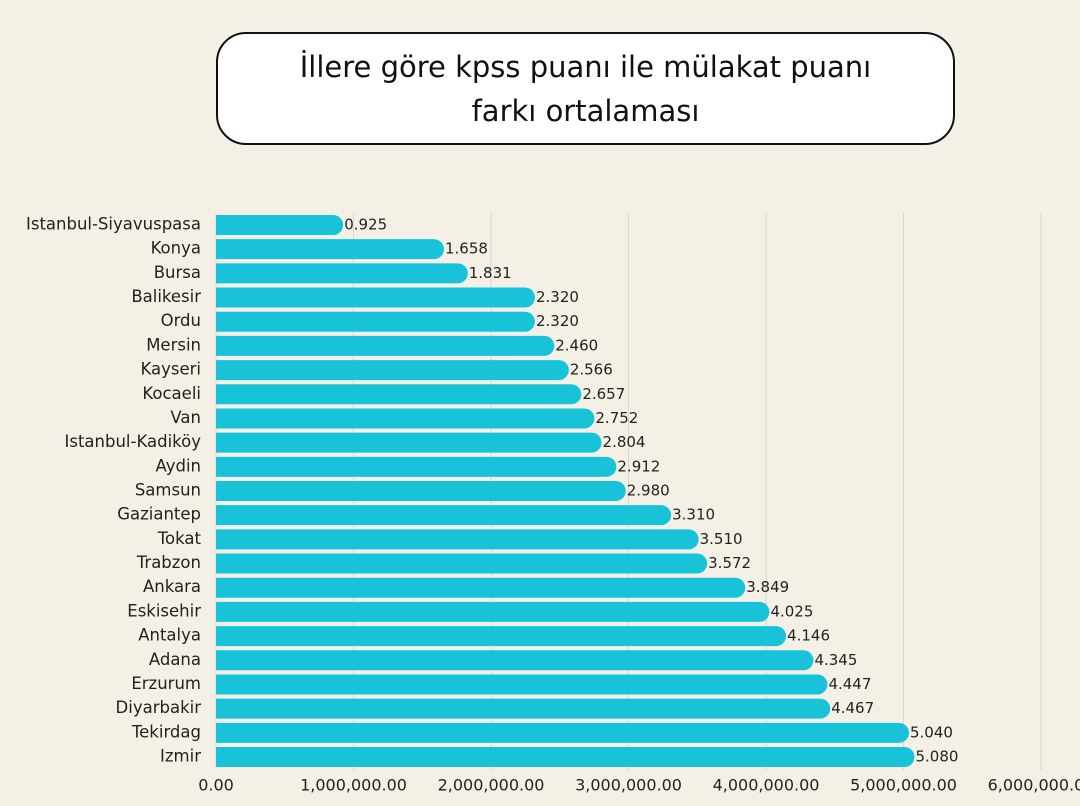 The image size is (1080, 806). I want to click on x-tick-label: 4,000,000.00, so click(766, 785).